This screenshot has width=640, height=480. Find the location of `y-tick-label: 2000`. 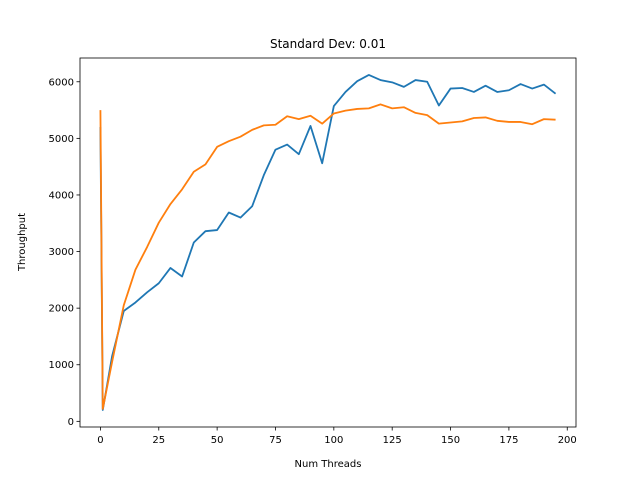

y-tick-label: 2000 is located at coordinates (61, 309).